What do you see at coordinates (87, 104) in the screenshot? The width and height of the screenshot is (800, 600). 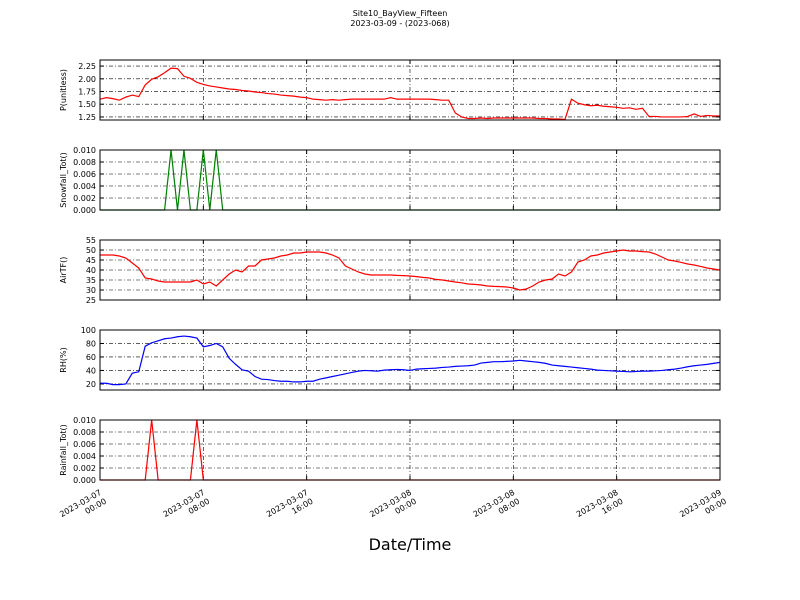 I see `y-tick-label: 1.50` at bounding box center [87, 104].